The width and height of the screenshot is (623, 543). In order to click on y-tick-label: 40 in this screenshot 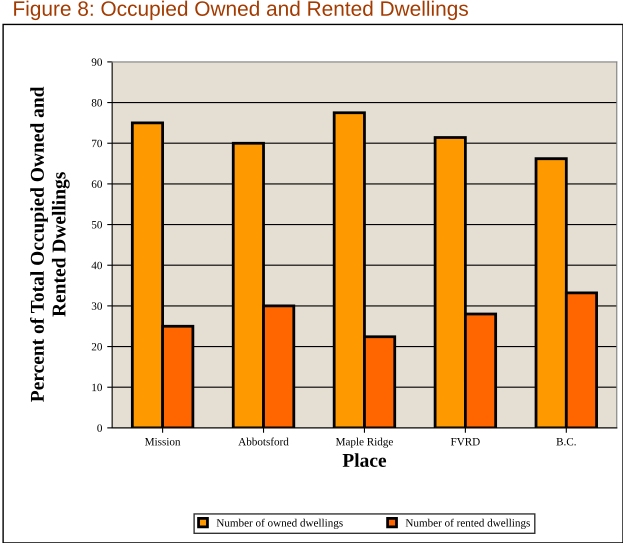, I will do `click(97, 266)`.